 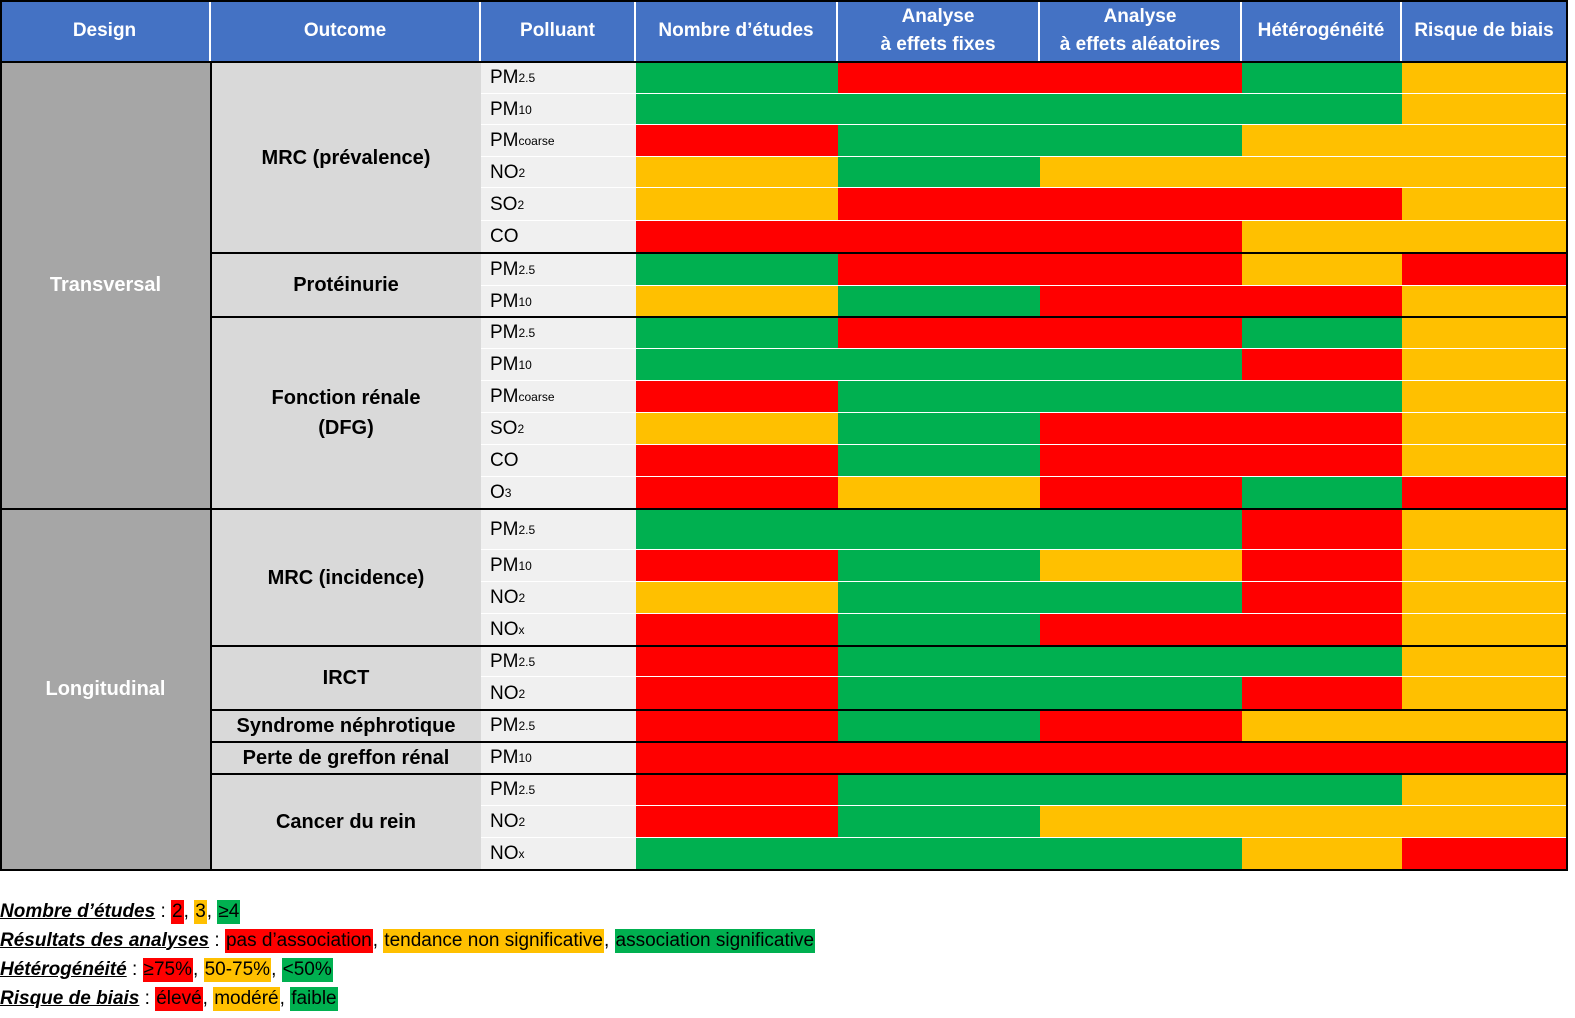 I want to click on legend-chip-green: faible, so click(x=314, y=998).